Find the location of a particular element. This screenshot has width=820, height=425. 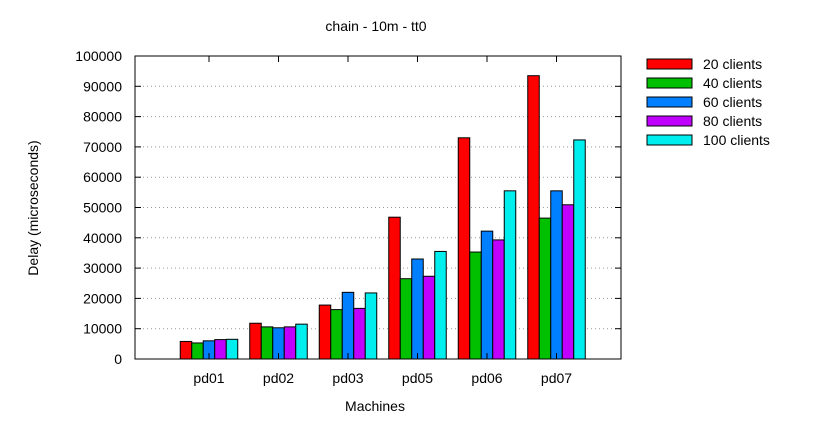

x-axis-label: Machines is located at coordinates (375, 406).